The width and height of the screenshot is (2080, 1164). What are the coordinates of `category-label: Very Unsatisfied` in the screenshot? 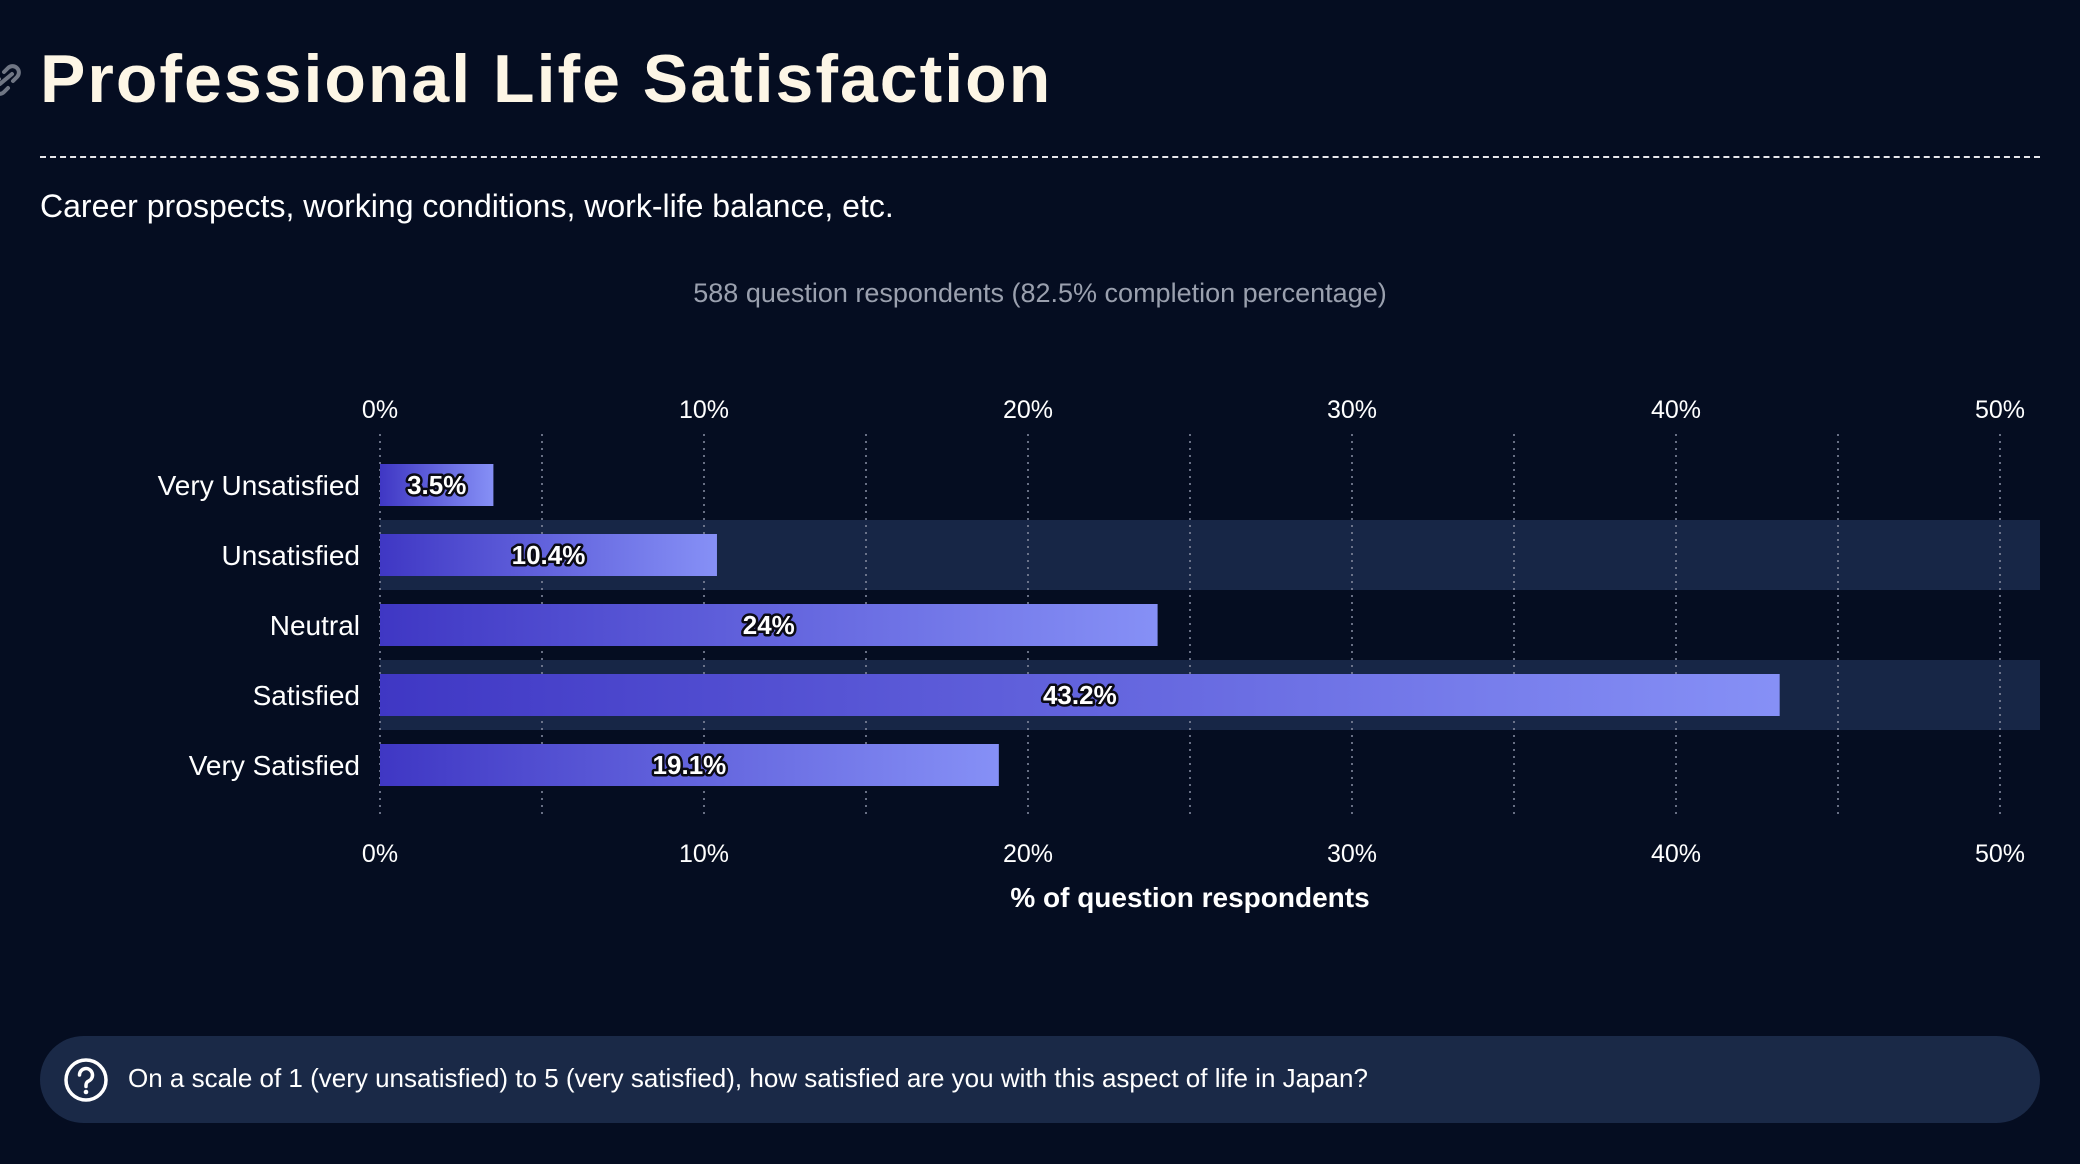 It's located at (259, 485).